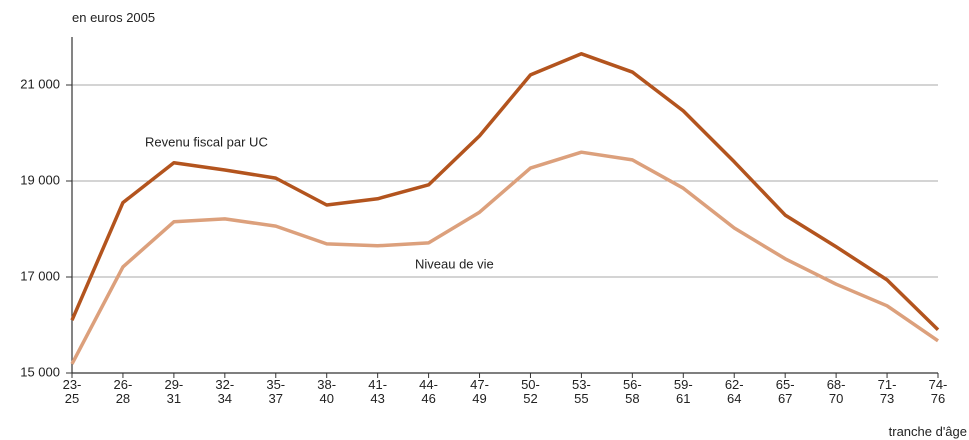 Image resolution: width=969 pixels, height=440 pixels. Describe the element at coordinates (683, 391) in the screenshot. I see `x-tick-label: 59- 61` at that location.